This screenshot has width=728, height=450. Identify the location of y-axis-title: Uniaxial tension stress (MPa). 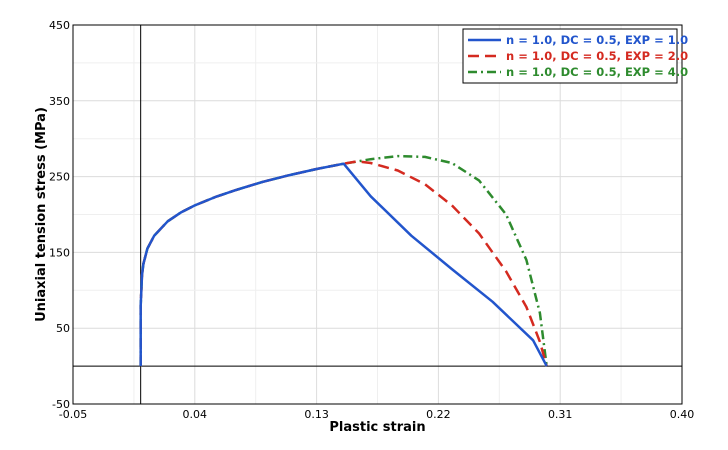
(41, 214).